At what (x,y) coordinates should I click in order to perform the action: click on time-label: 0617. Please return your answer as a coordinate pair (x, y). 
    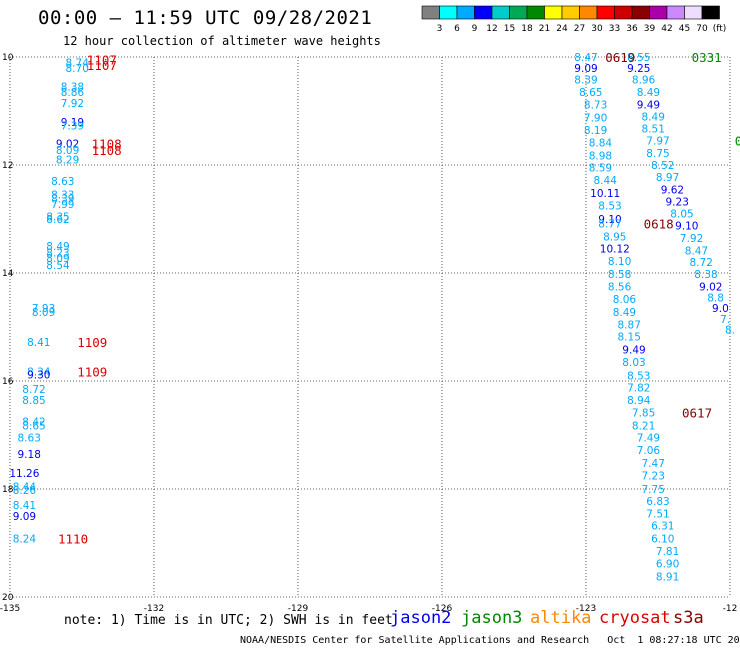
    Looking at the image, I should click on (697, 412).